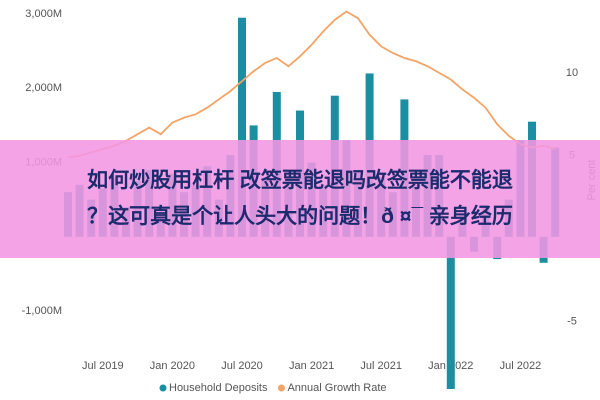  What do you see at coordinates (242, 366) in the screenshot?
I see `x-tick-label: Jul 2020` at bounding box center [242, 366].